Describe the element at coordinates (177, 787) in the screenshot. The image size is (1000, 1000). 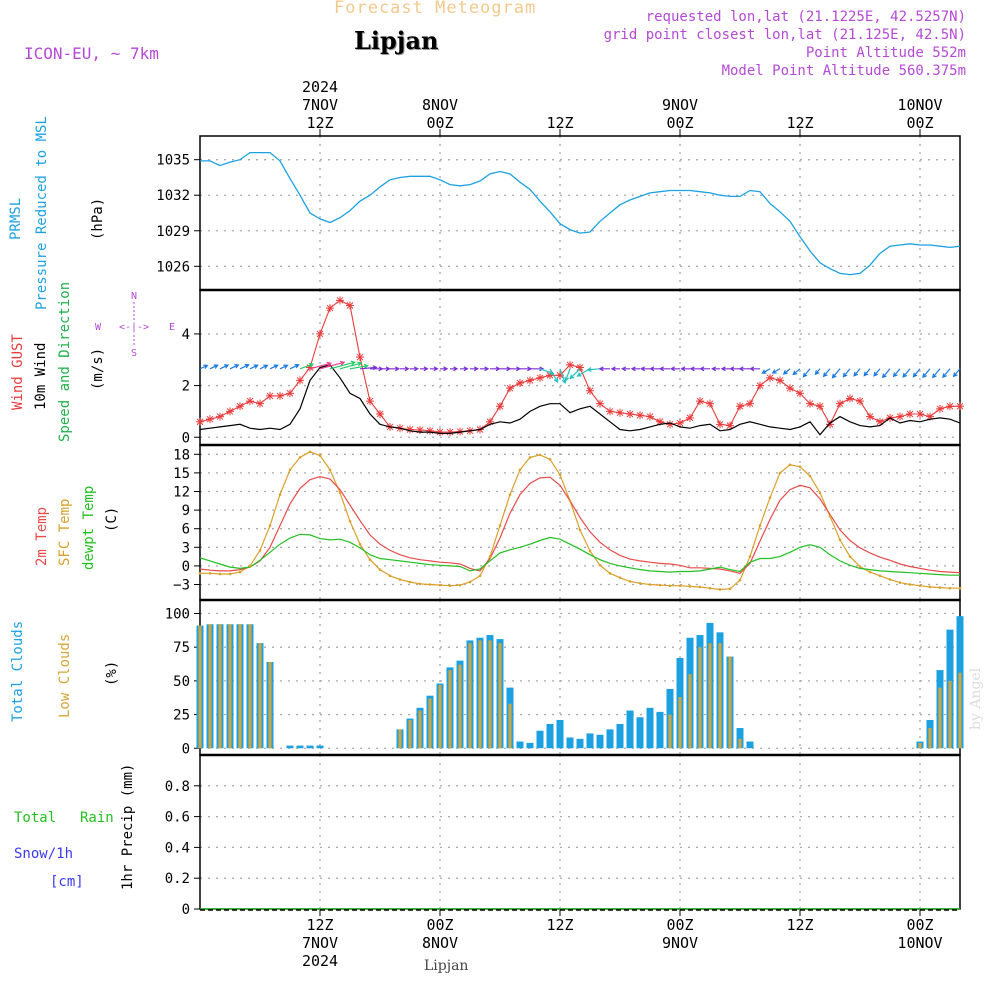
I see `y-tick-label: 0.8` at that location.